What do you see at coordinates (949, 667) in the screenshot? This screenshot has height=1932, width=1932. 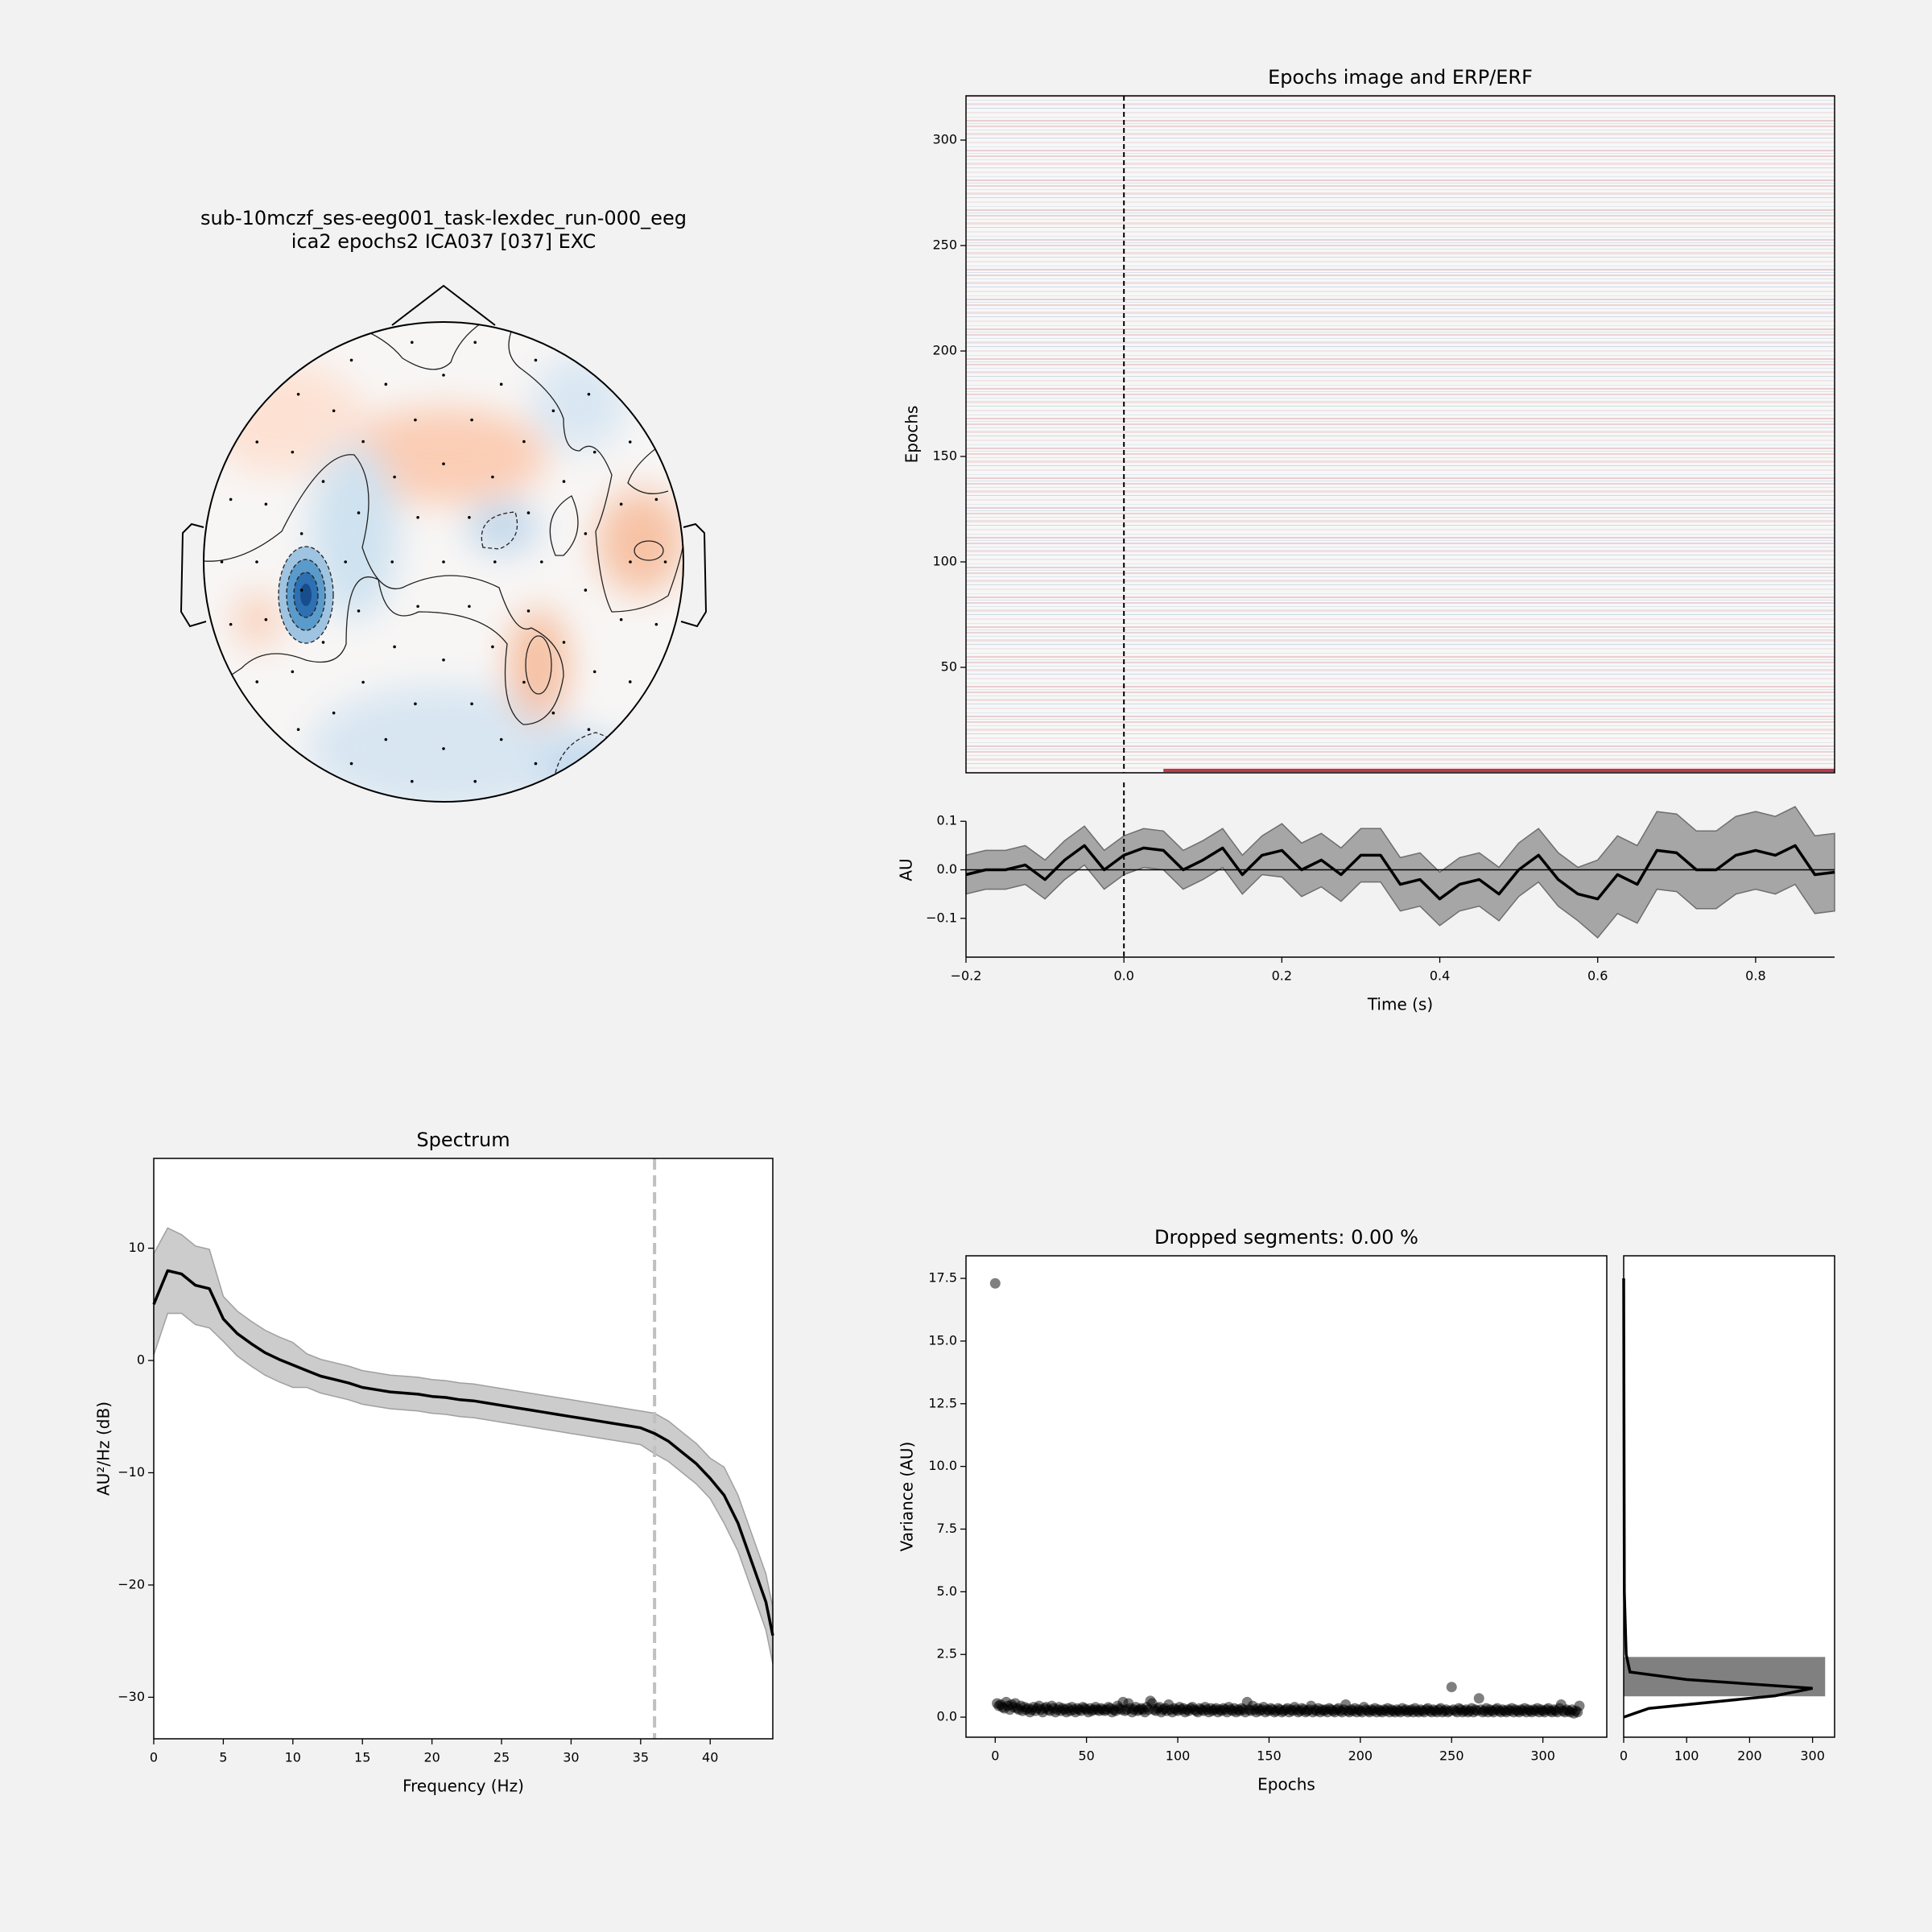 I see `y-tick-label: 50` at bounding box center [949, 667].